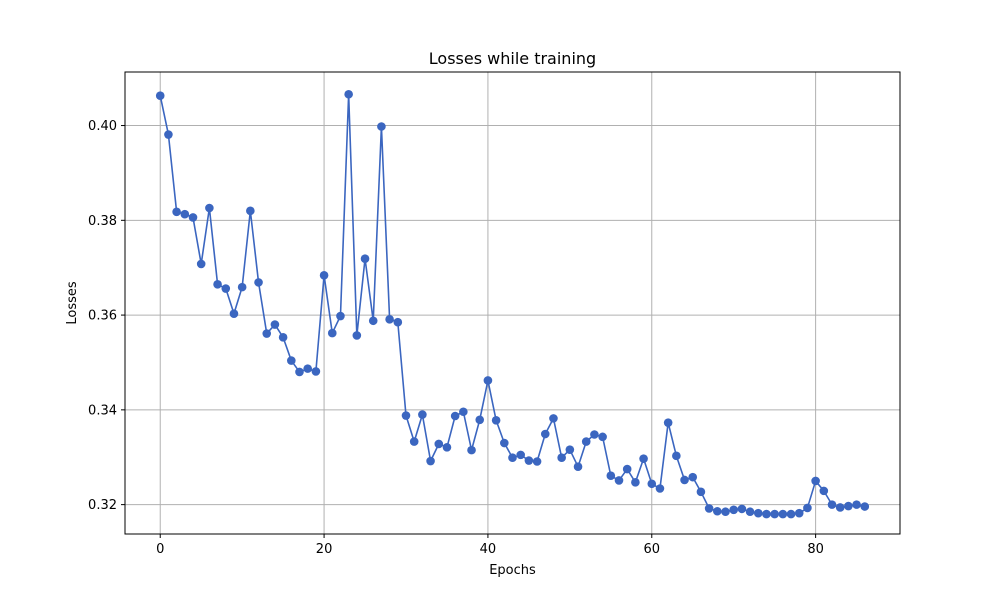 This screenshot has height=600, width=1000. I want to click on y-tick-label: 0.32, so click(102, 505).